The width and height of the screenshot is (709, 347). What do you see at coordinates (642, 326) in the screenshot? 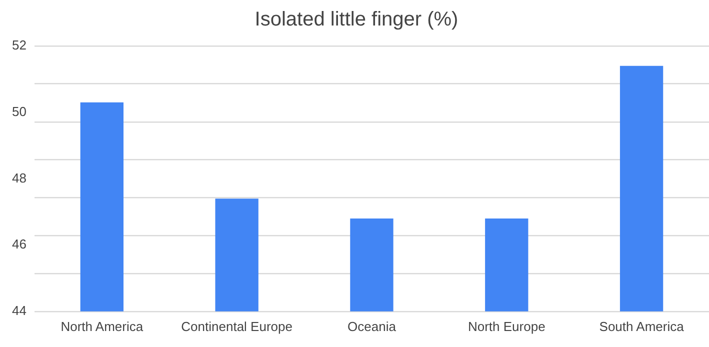
I see `x-tick-label: South America` at bounding box center [642, 326].